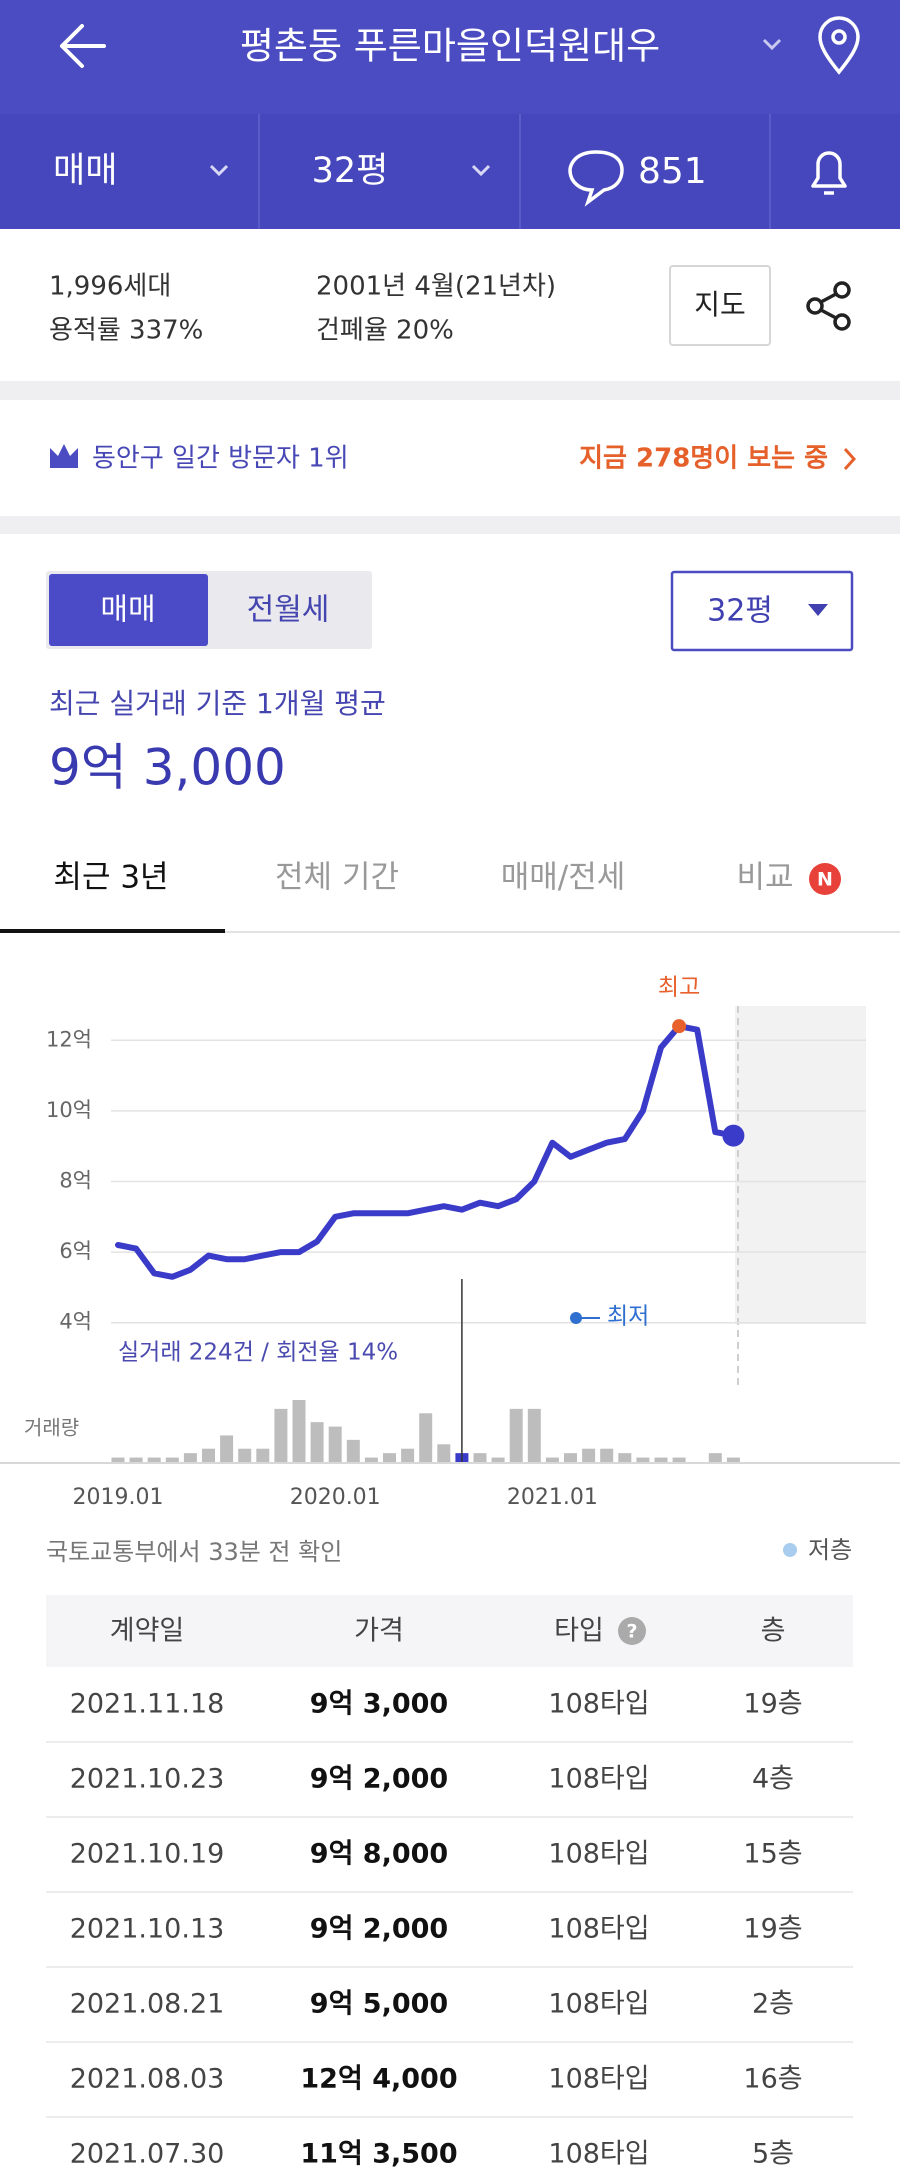  What do you see at coordinates (790, 1550) in the screenshot?
I see `low-floor-dot` at bounding box center [790, 1550].